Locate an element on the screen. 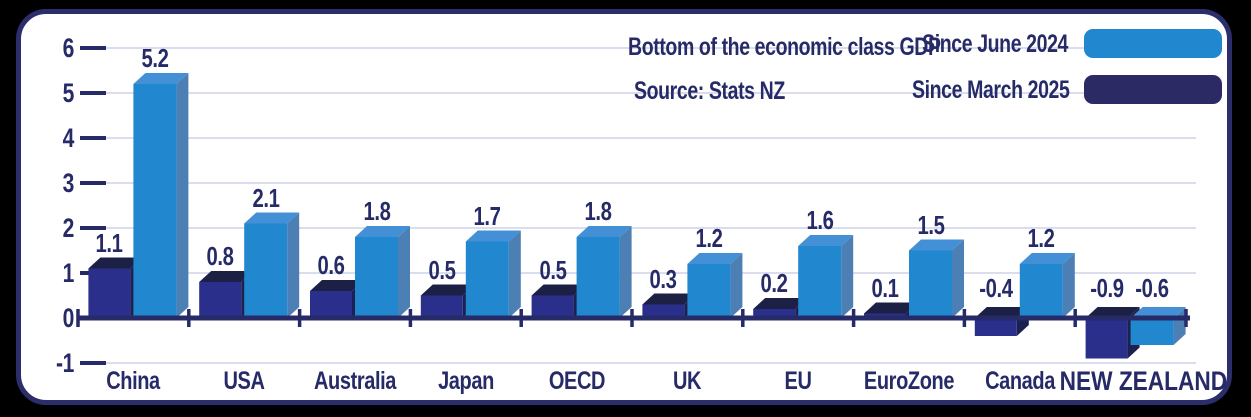 The height and width of the screenshot is (417, 1251). bar-since-june-2024-uk is located at coordinates (709, 291).